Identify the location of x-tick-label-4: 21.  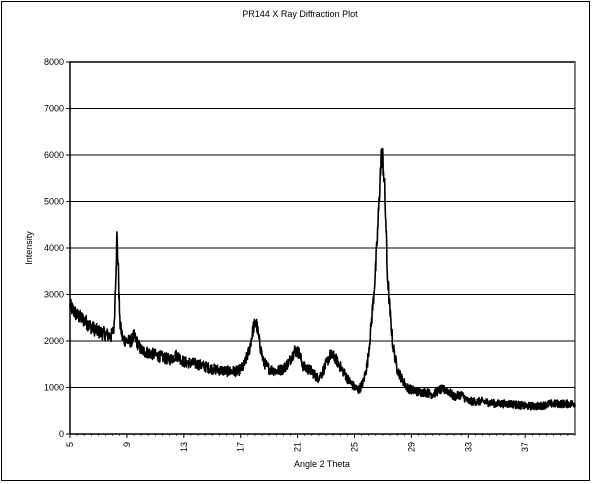
(298, 447).